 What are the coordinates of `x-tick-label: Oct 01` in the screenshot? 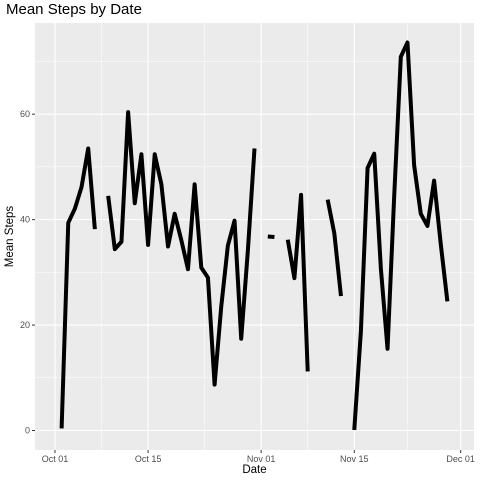 It's located at (55, 459).